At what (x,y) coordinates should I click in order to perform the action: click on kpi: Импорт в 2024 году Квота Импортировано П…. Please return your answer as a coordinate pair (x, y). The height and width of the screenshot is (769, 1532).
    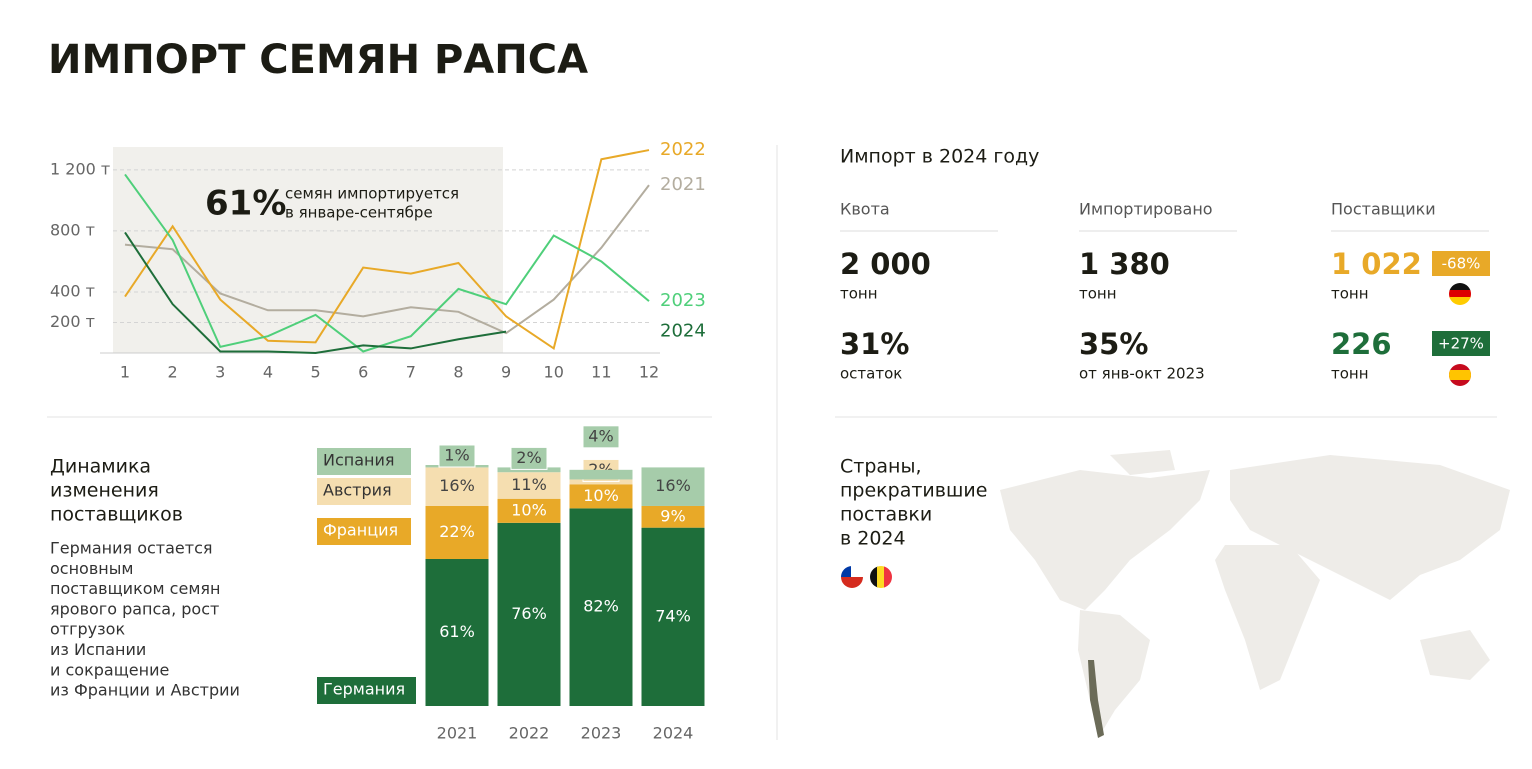
    Looking at the image, I should click on (1165, 266).